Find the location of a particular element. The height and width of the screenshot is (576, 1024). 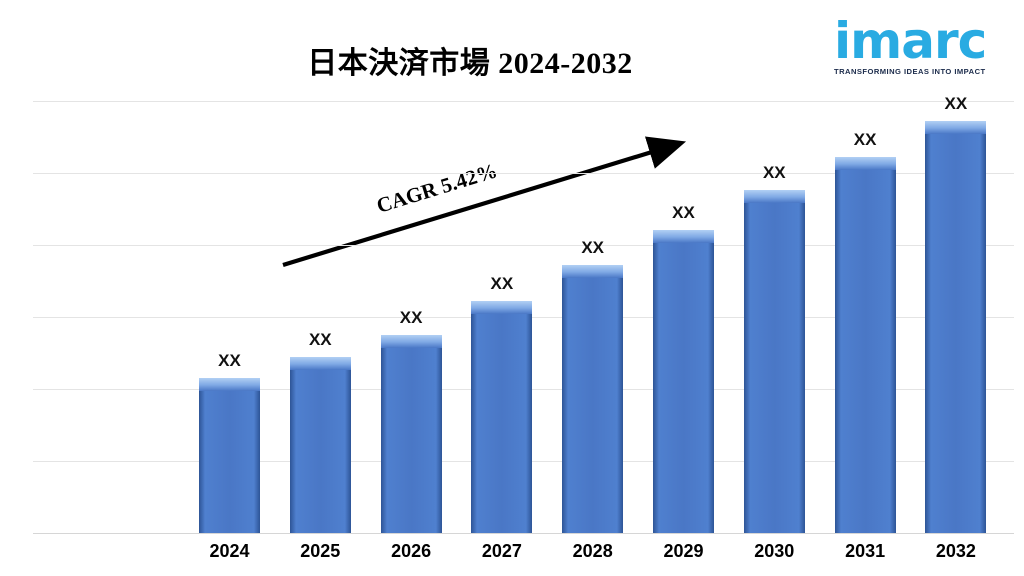

bar-2030 is located at coordinates (774, 361).